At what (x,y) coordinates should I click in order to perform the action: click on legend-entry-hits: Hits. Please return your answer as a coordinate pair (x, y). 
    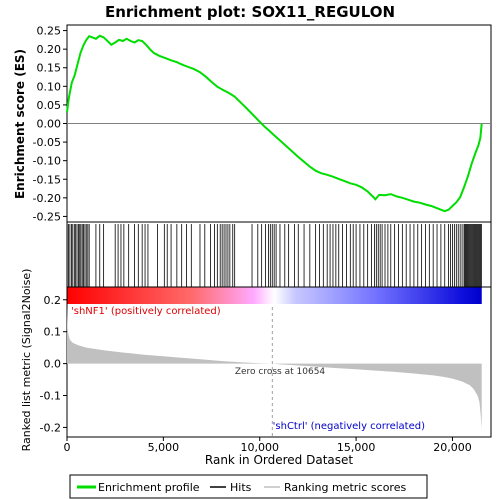
    Looking at the image, I should click on (241, 487).